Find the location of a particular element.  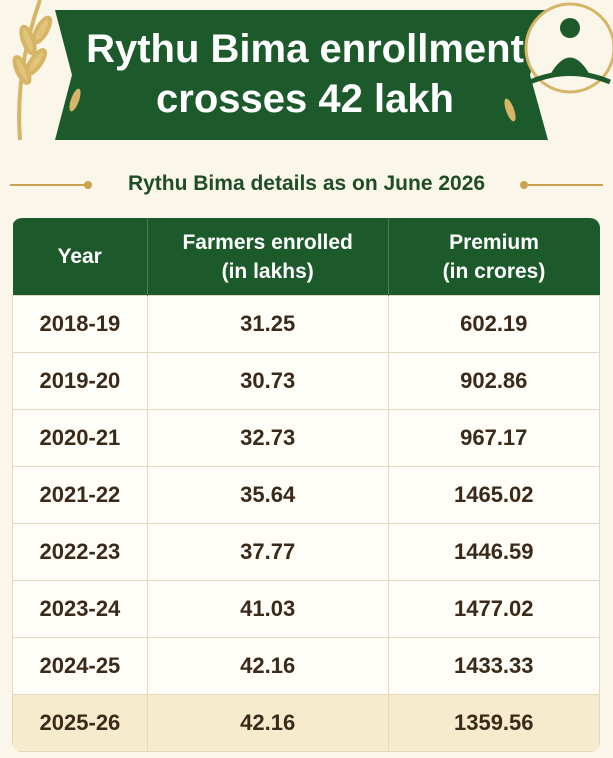

table-cell: 32.73 is located at coordinates (267, 438).